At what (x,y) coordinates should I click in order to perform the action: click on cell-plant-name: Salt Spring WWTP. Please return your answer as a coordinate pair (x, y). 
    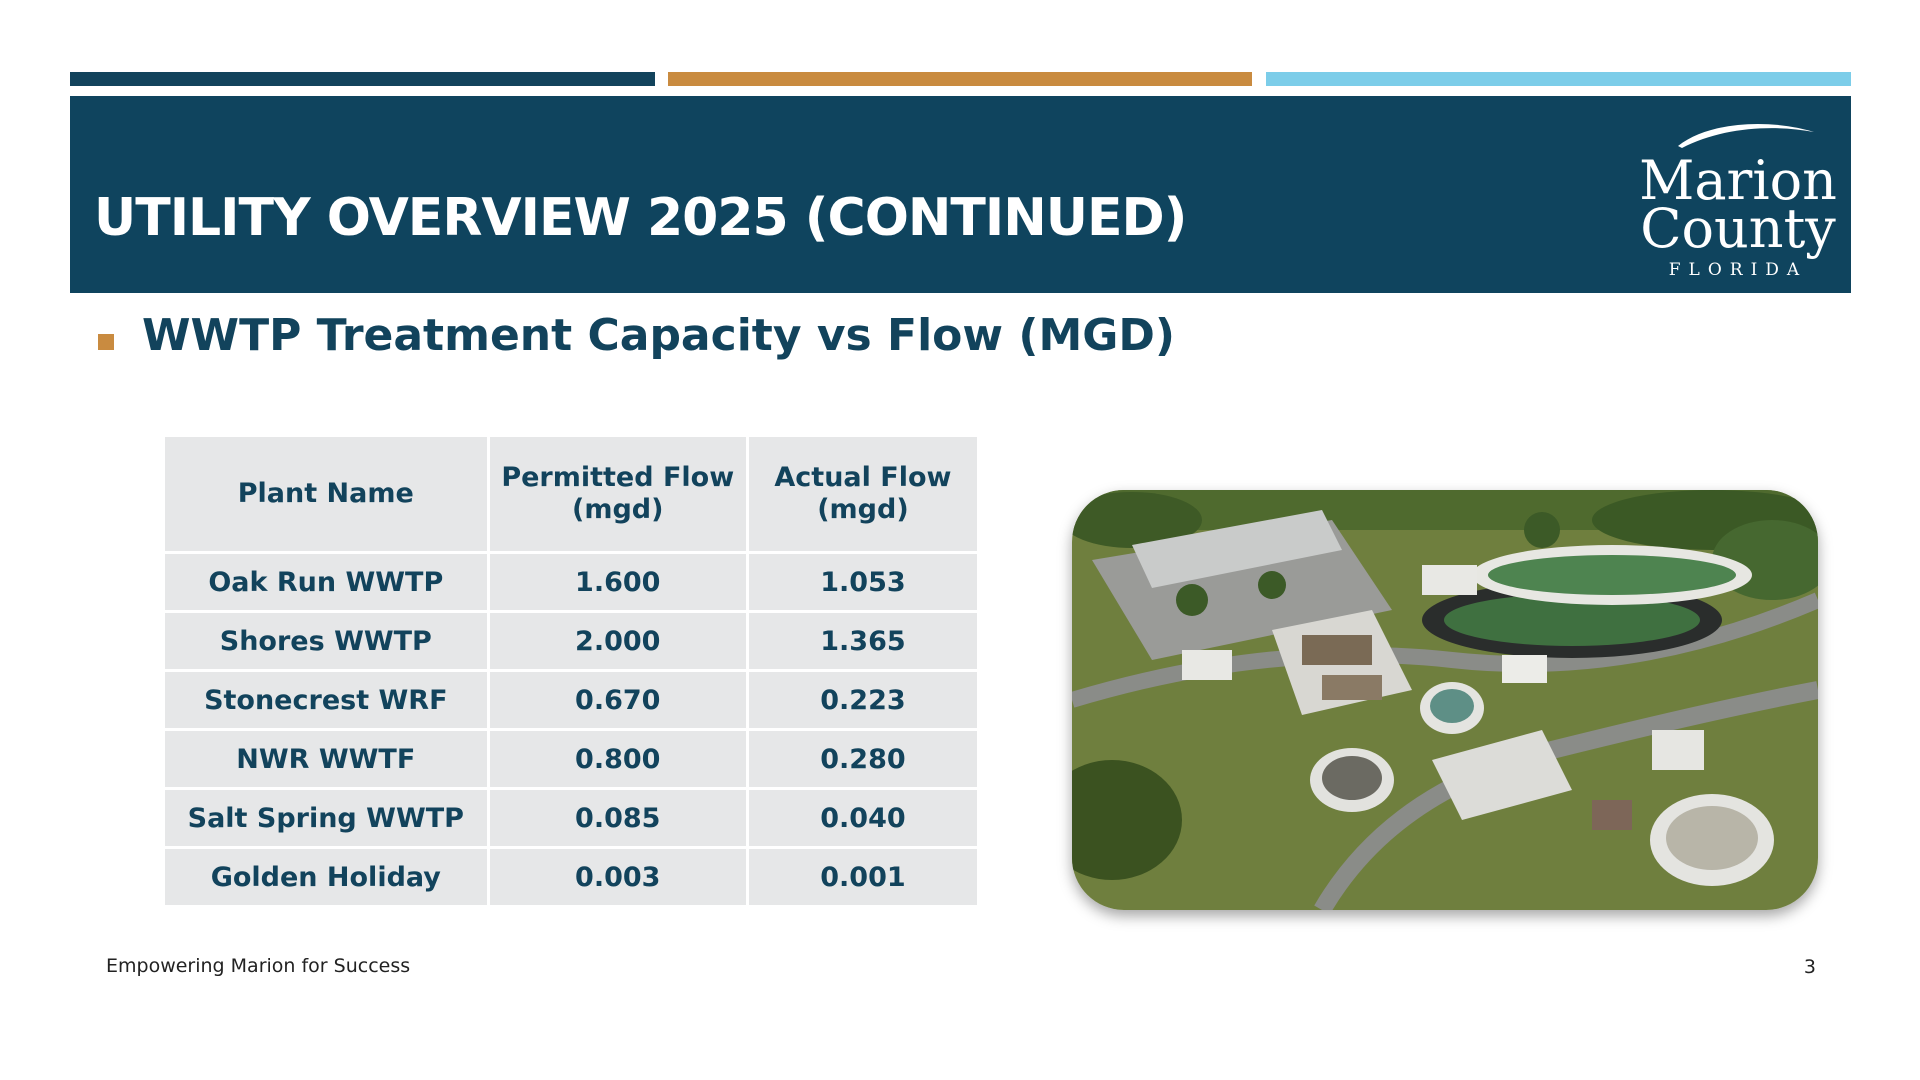
    Looking at the image, I should click on (326, 818).